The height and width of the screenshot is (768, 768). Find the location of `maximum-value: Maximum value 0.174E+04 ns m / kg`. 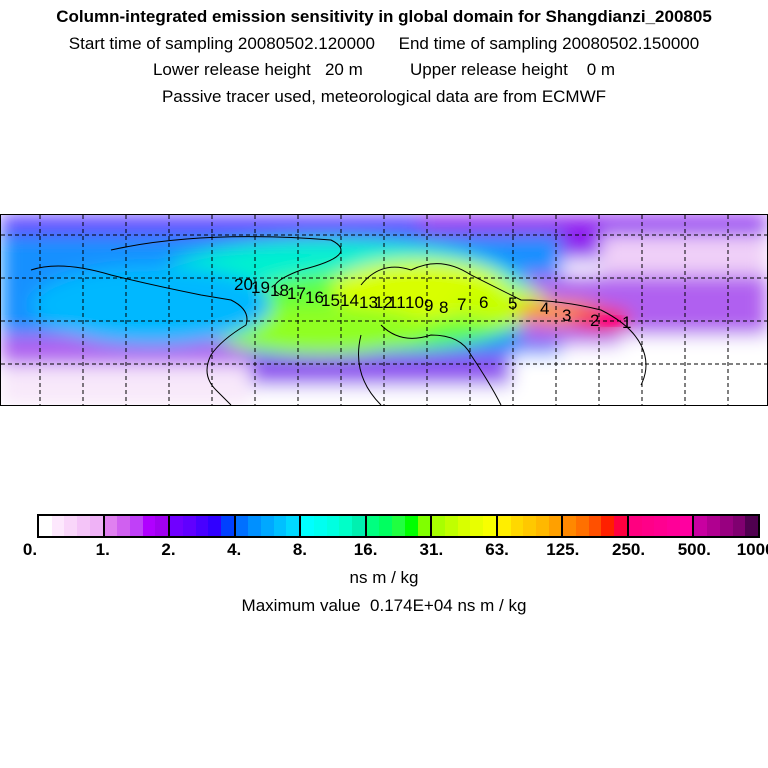

maximum-value: Maximum value 0.174E+04 ns m / kg is located at coordinates (384, 605).